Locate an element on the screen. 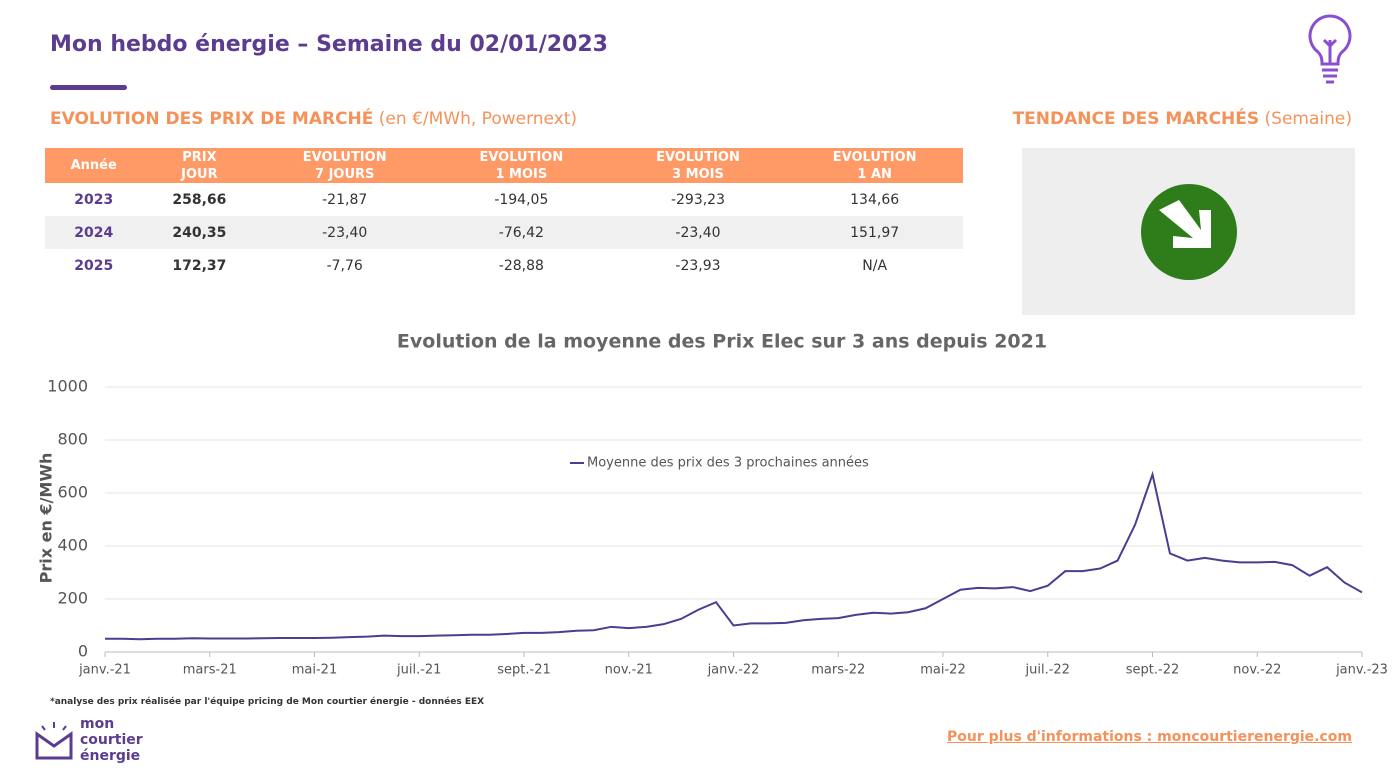 The image size is (1400, 780). logo-line: mon is located at coordinates (97, 724).